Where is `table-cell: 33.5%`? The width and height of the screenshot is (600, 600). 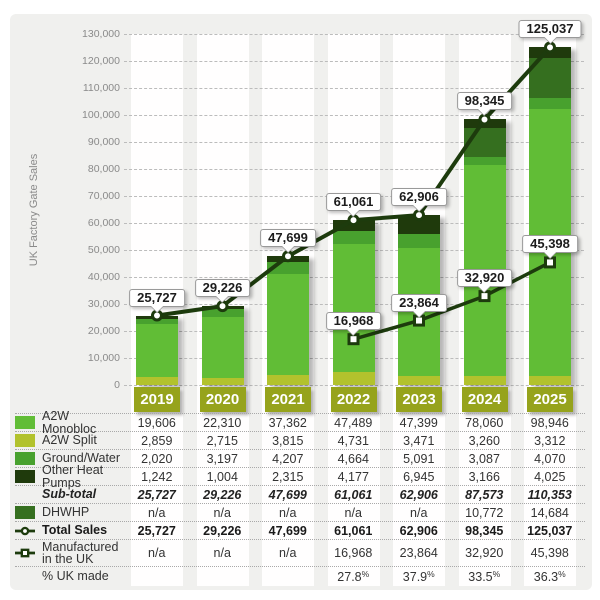 table-cell: 33.5% is located at coordinates (484, 576).